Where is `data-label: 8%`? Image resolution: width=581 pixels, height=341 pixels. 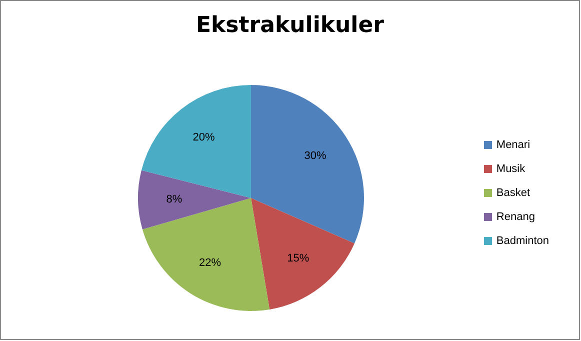
data-label: 8% is located at coordinates (174, 199).